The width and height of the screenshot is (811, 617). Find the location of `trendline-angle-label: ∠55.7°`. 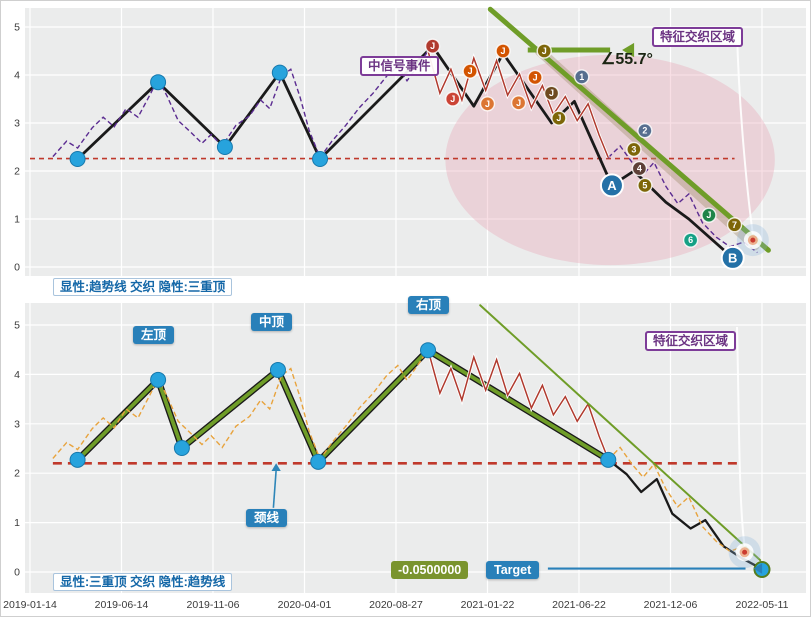

trendline-angle-label: ∠55.7° is located at coordinates (627, 59).